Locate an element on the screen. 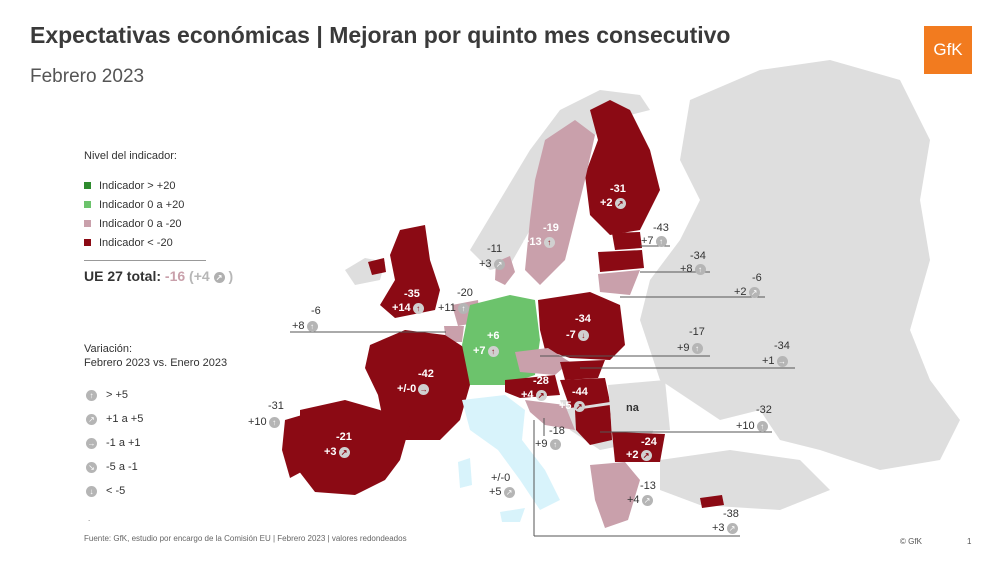 Image resolution: width=1000 pixels, height=562 pixels. legend-item: Indicador 0 a -20 is located at coordinates (145, 223).